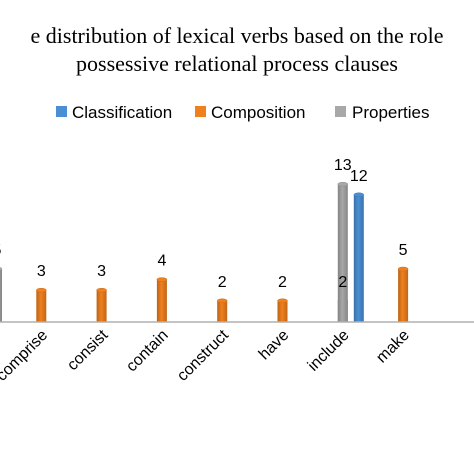 This screenshot has width=474, height=474. Describe the element at coordinates (342, 282) in the screenshot. I see `data-label-composition-include: 2` at that location.